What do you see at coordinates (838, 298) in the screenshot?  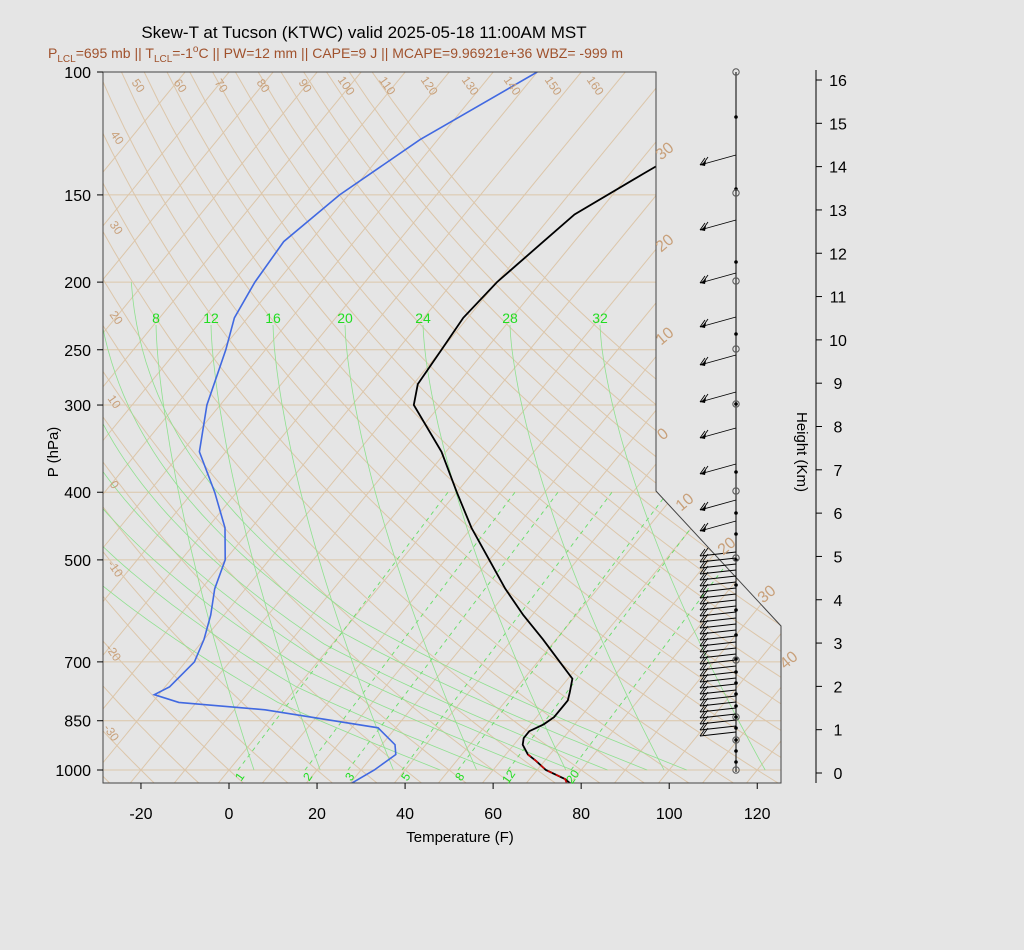 I see `height-tick-label: 11` at bounding box center [838, 298].